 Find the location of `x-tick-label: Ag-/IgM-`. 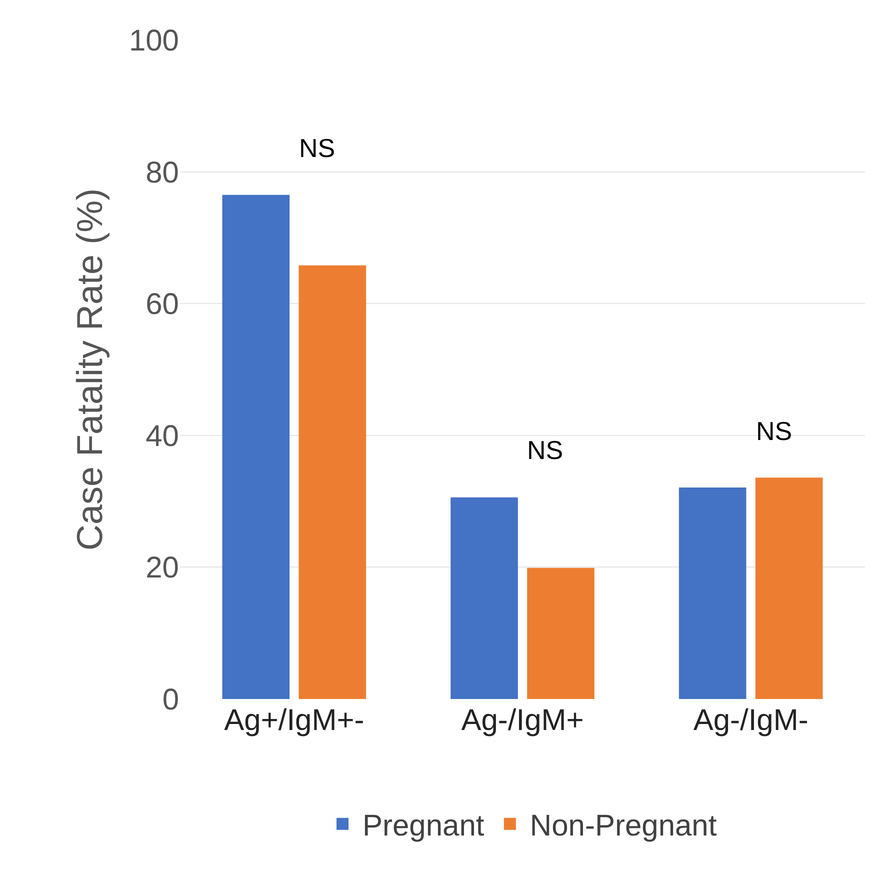

x-tick-label: Ag-/IgM- is located at coordinates (750, 720).